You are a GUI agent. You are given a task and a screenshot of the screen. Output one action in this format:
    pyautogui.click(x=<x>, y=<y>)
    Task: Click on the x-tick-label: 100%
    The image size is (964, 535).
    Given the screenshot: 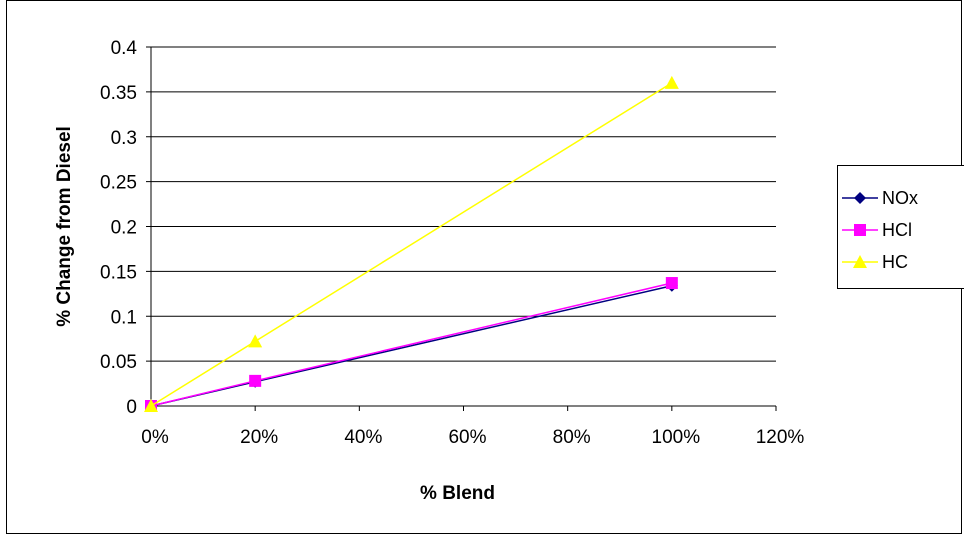 What is the action you would take?
    pyautogui.click(x=676, y=437)
    